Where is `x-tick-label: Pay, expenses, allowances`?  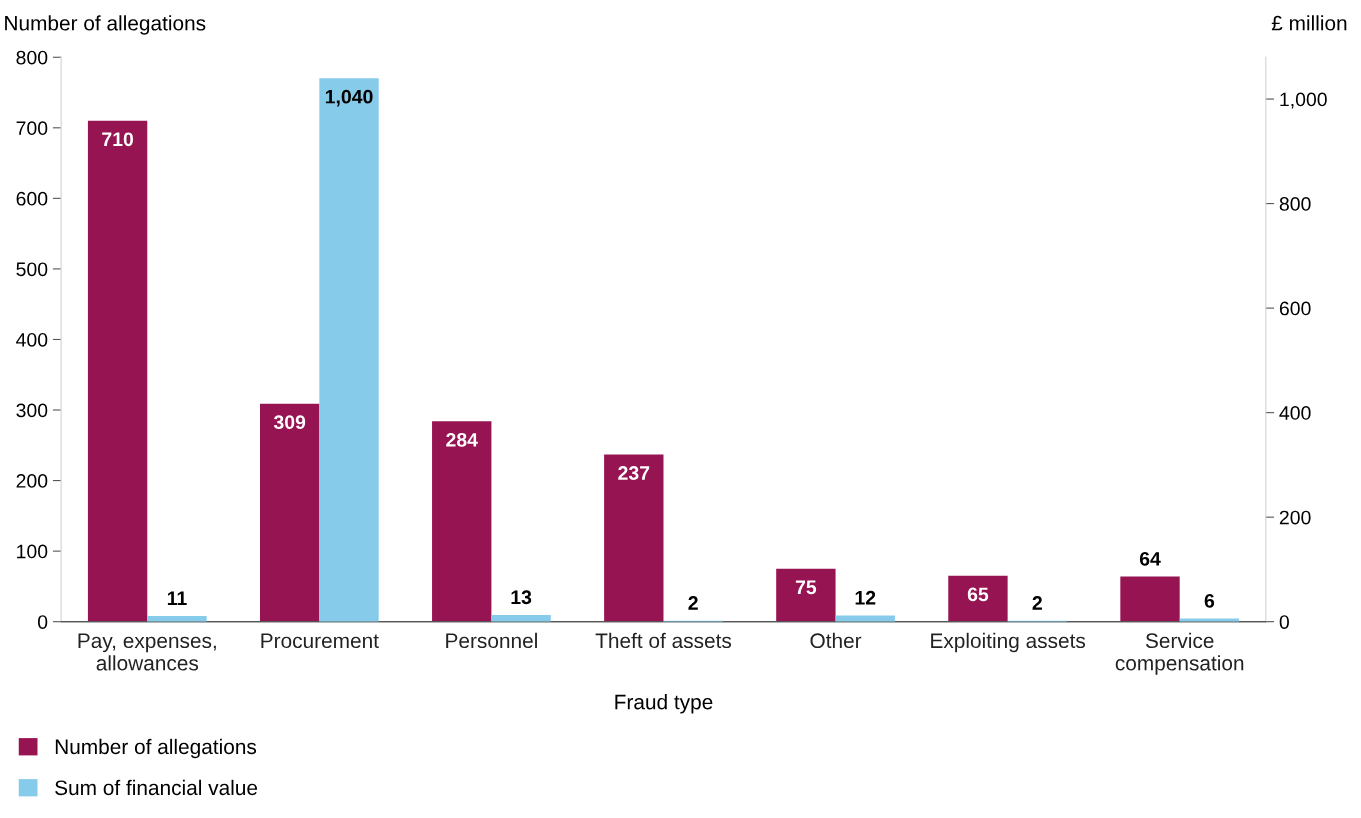 x-tick-label: Pay, expenses, allowances is located at coordinates (147, 652).